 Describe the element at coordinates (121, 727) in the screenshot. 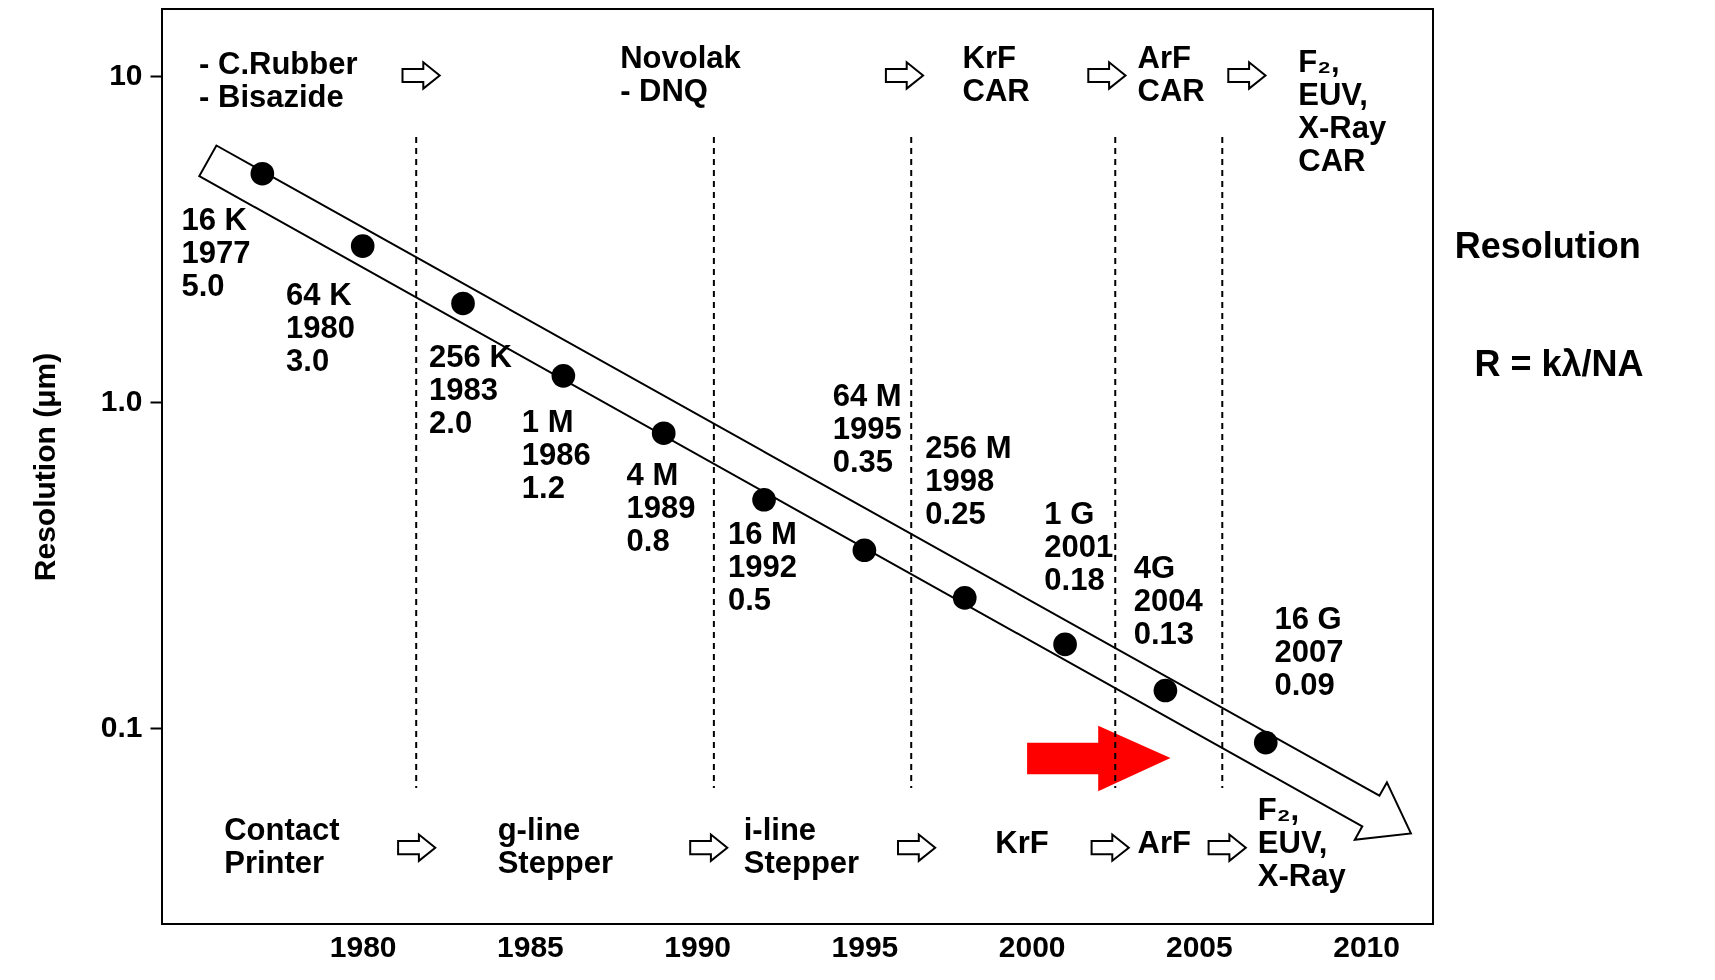

I see `y-tick-label: 0.1` at that location.